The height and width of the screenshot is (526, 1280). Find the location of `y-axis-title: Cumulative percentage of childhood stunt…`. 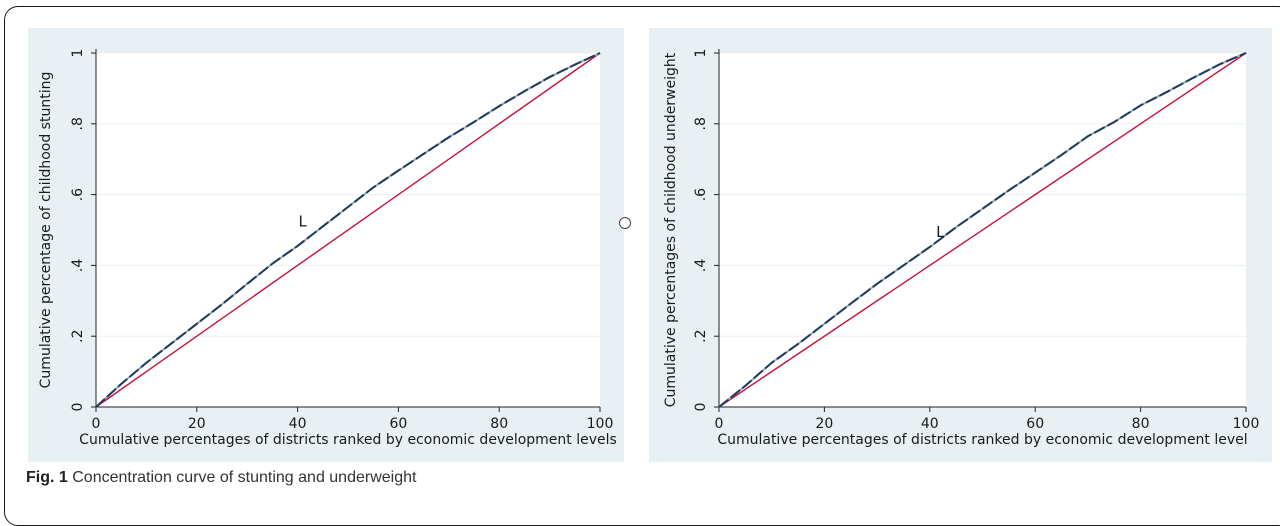

y-axis-title: Cumulative percentage of childhood stunt… is located at coordinates (46, 230).